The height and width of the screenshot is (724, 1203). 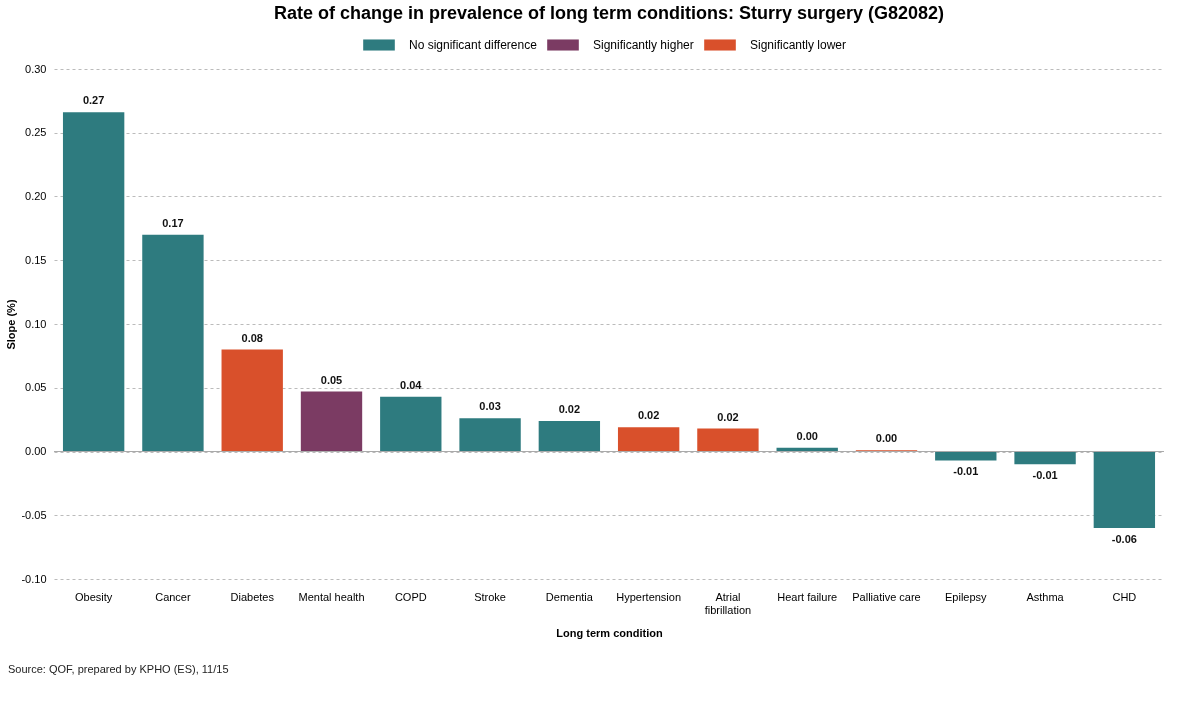 I want to click on data-label: 0.08, so click(x=252, y=337).